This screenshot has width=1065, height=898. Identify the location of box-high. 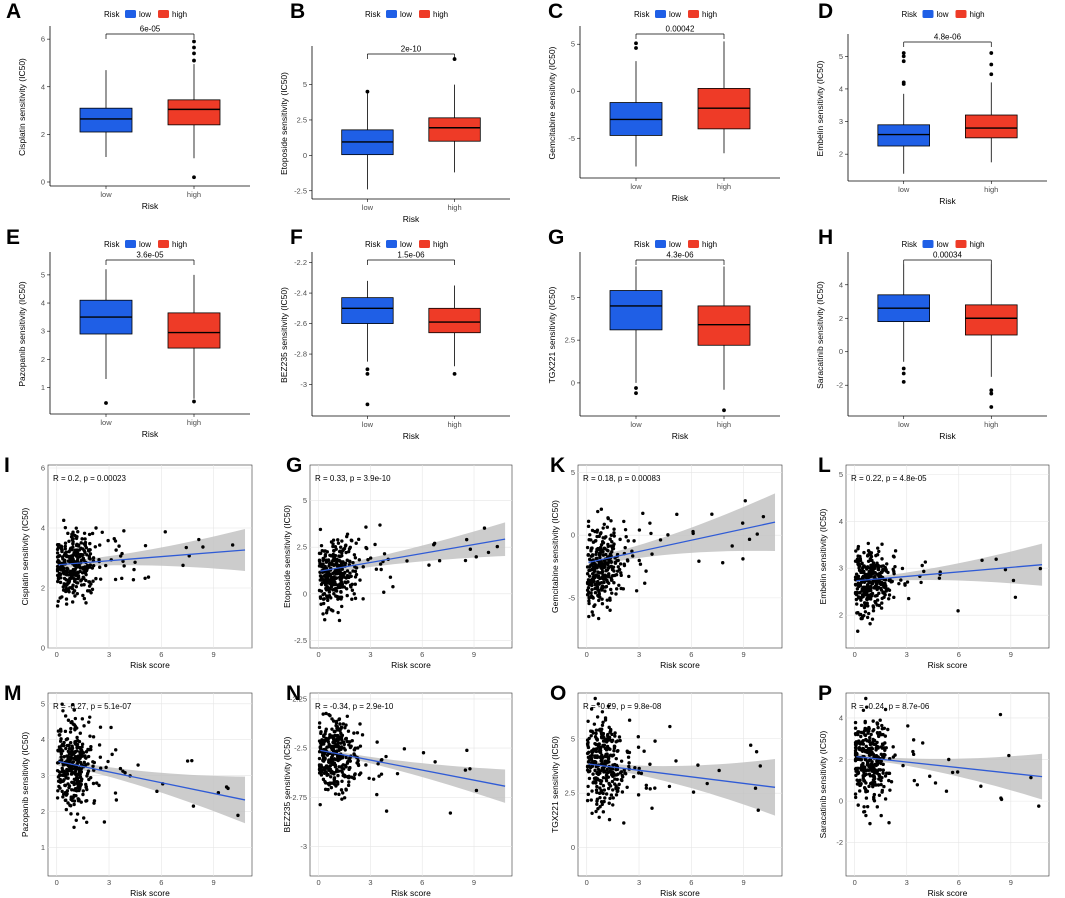
(724, 325).